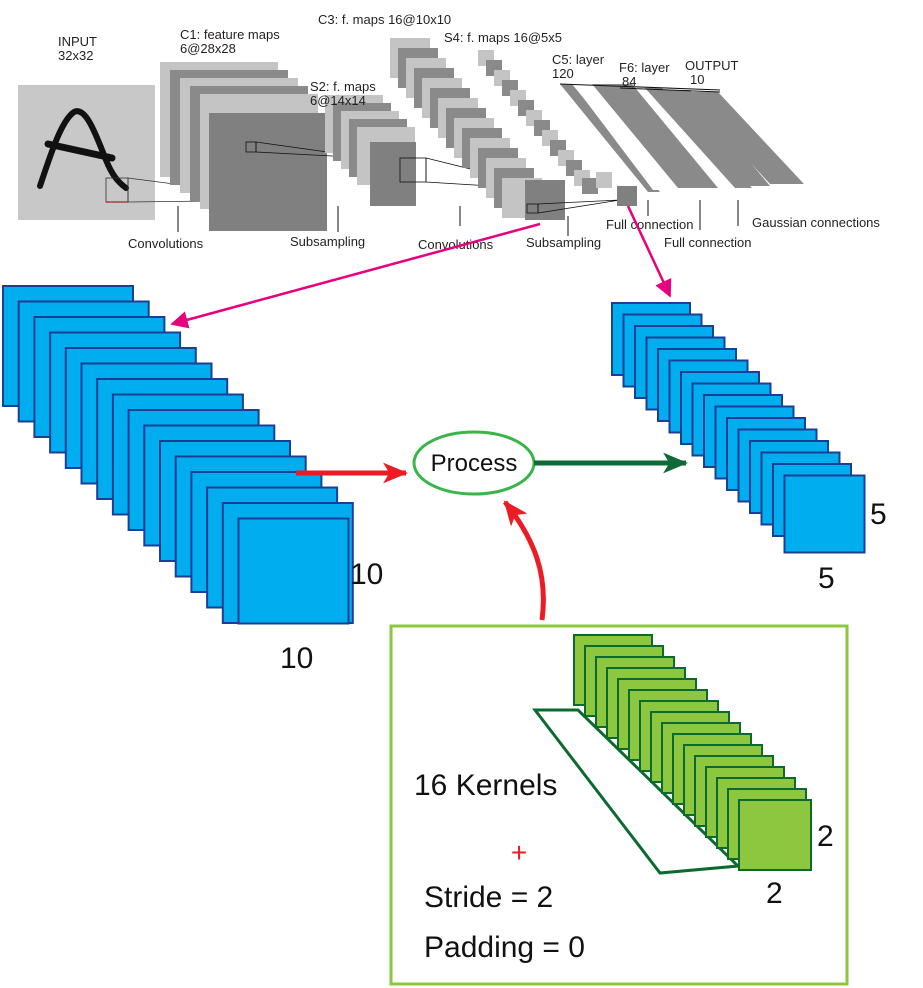 The image size is (923, 988). What do you see at coordinates (692, 752) in the screenshot?
I see `kernel-stack` at bounding box center [692, 752].